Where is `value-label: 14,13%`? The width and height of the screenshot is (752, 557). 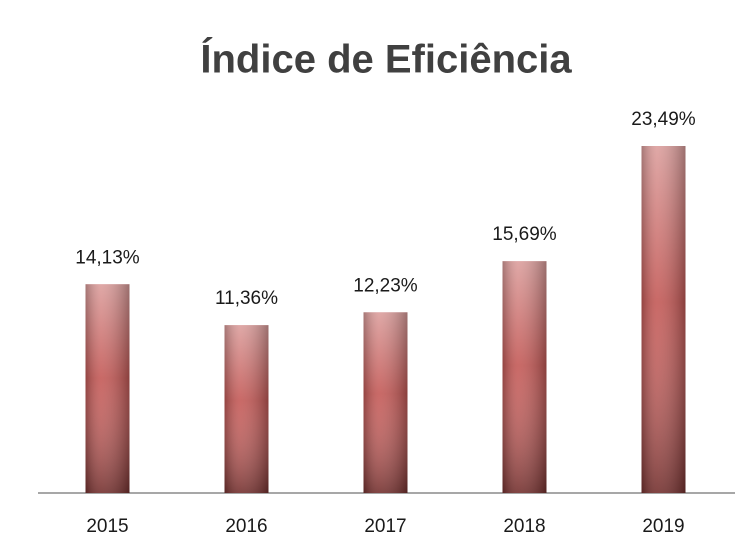 value-label: 14,13% is located at coordinates (107, 257).